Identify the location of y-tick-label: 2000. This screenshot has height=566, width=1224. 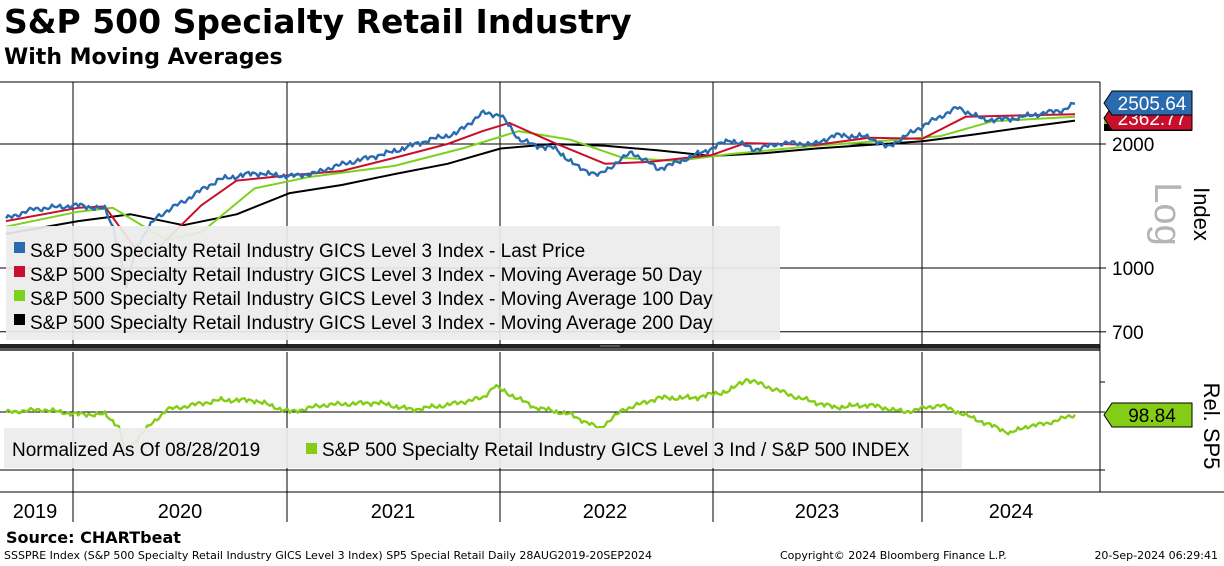
(1133, 145).